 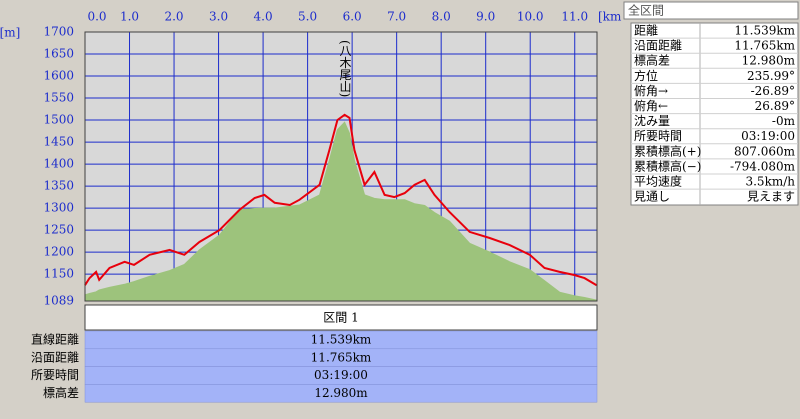 What do you see at coordinates (55, 339) in the screenshot?
I see `section-label: 直線距離` at bounding box center [55, 339].